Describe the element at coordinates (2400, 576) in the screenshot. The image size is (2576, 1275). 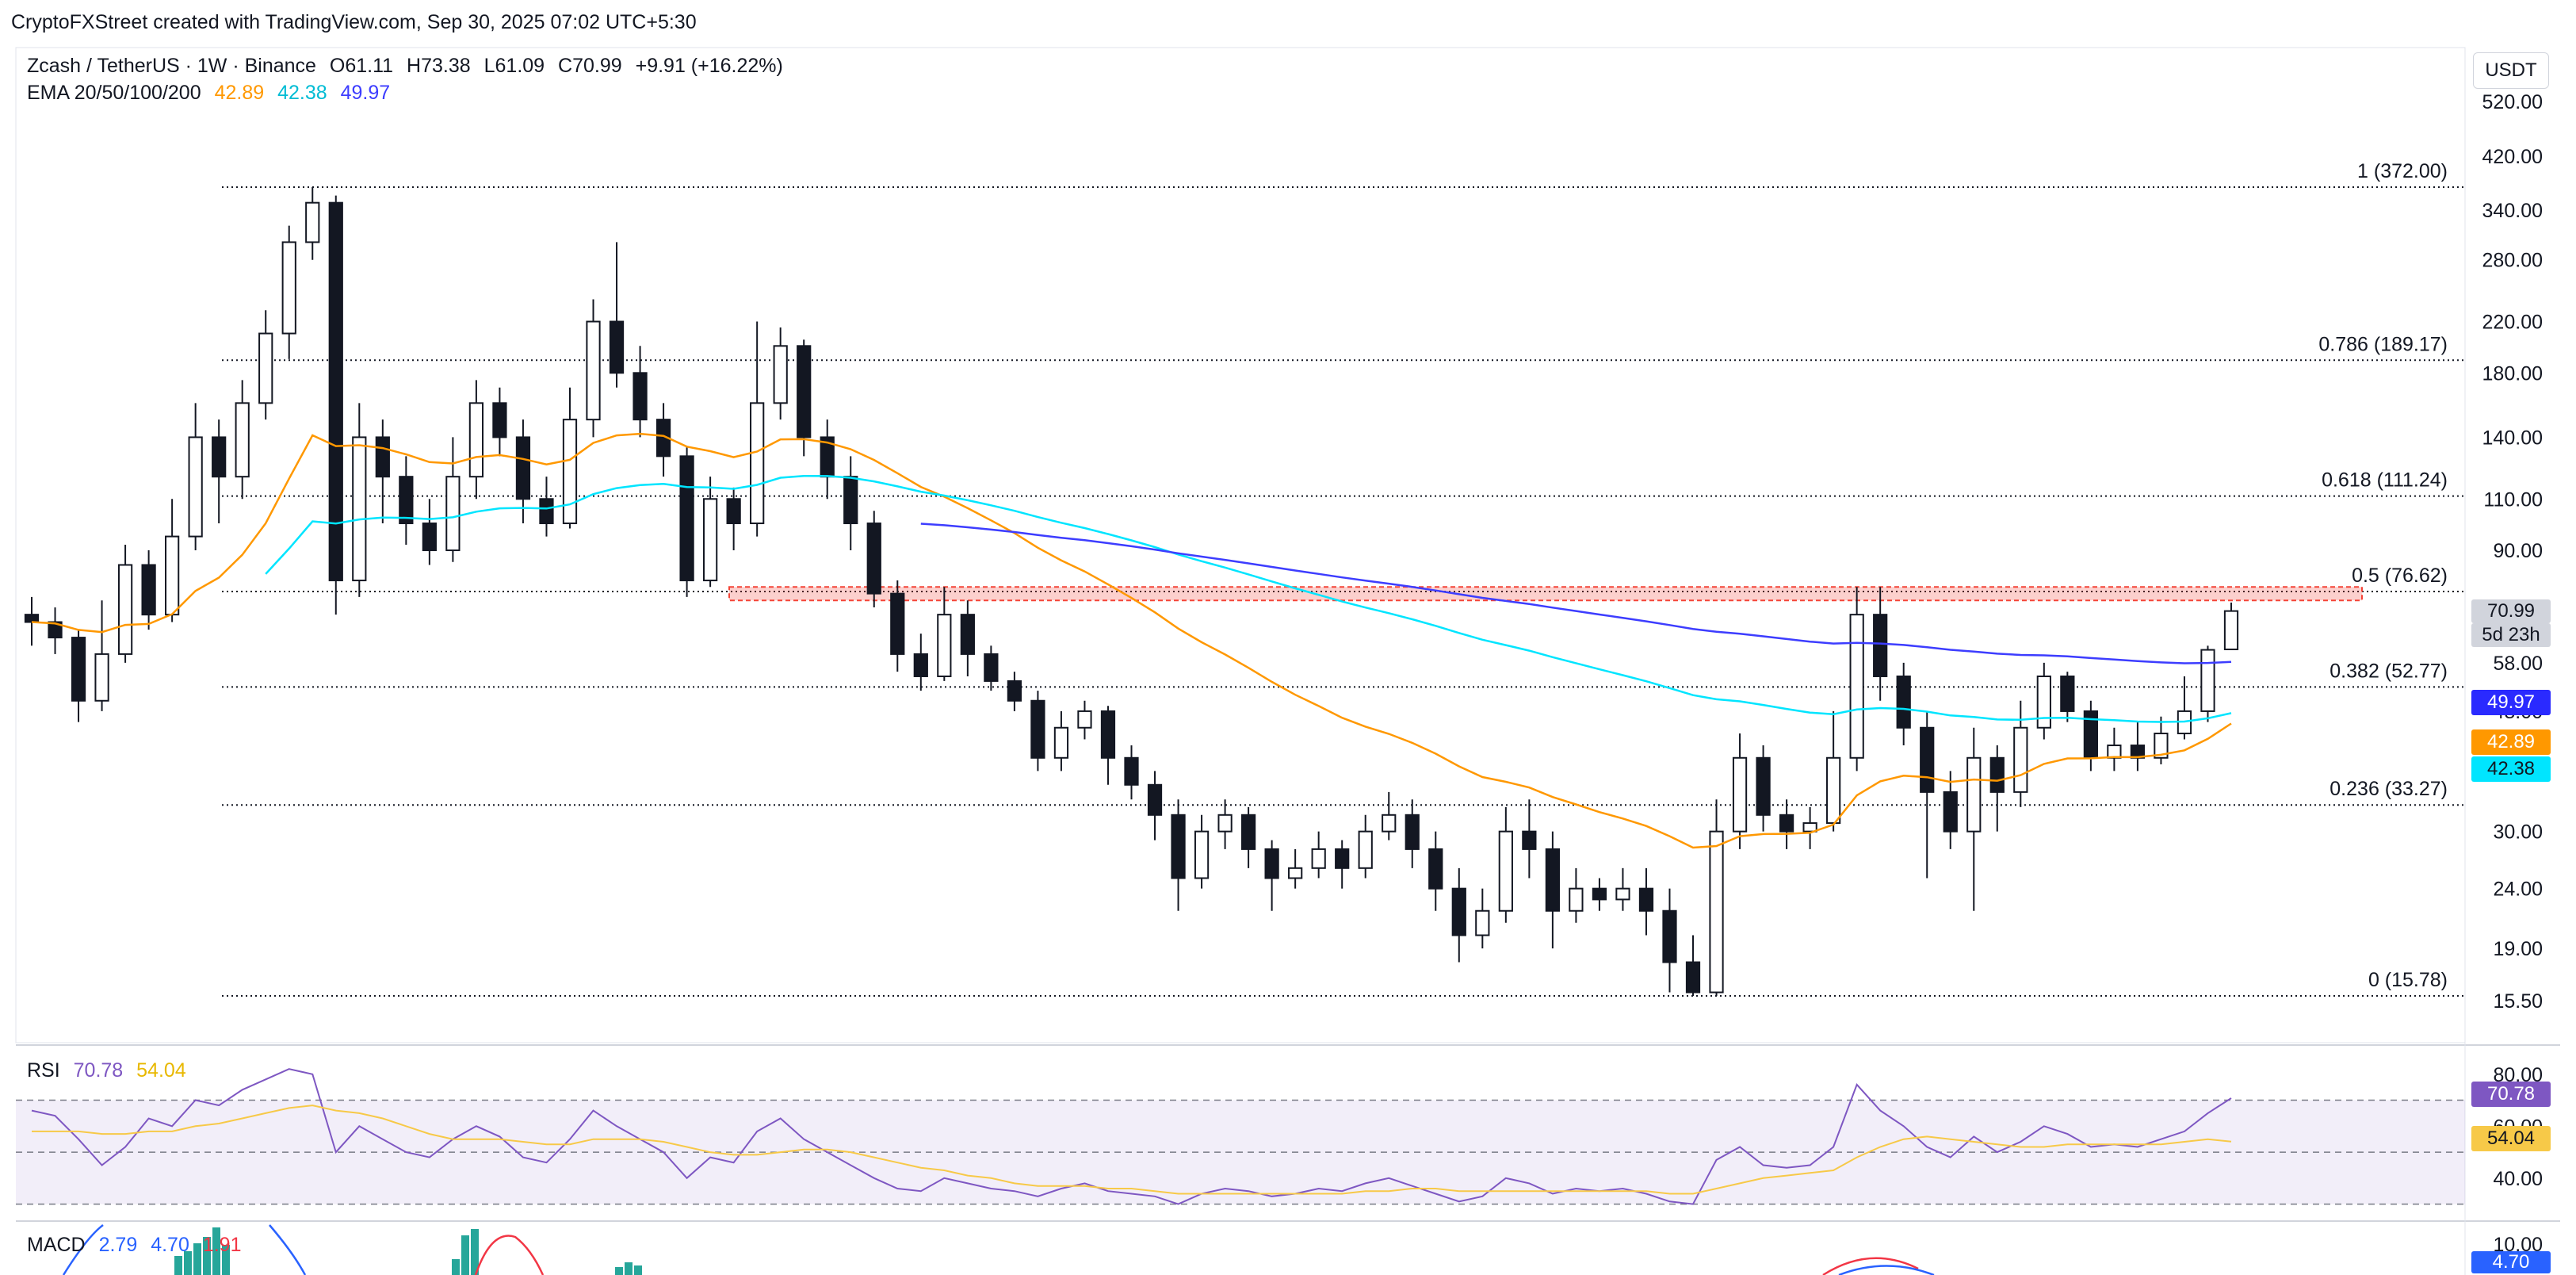
I see `fib-level-label: 0.5 (76.62)` at that location.